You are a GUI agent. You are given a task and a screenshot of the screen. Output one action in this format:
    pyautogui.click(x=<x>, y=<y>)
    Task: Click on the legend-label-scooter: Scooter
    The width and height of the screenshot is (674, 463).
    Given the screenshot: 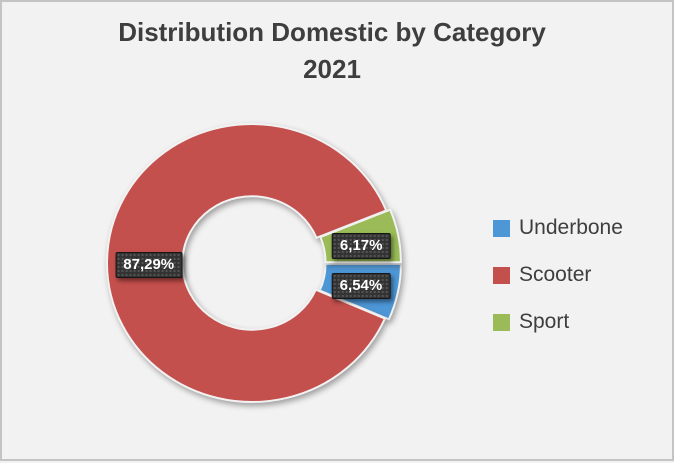 What is the action you would take?
    pyautogui.click(x=555, y=274)
    